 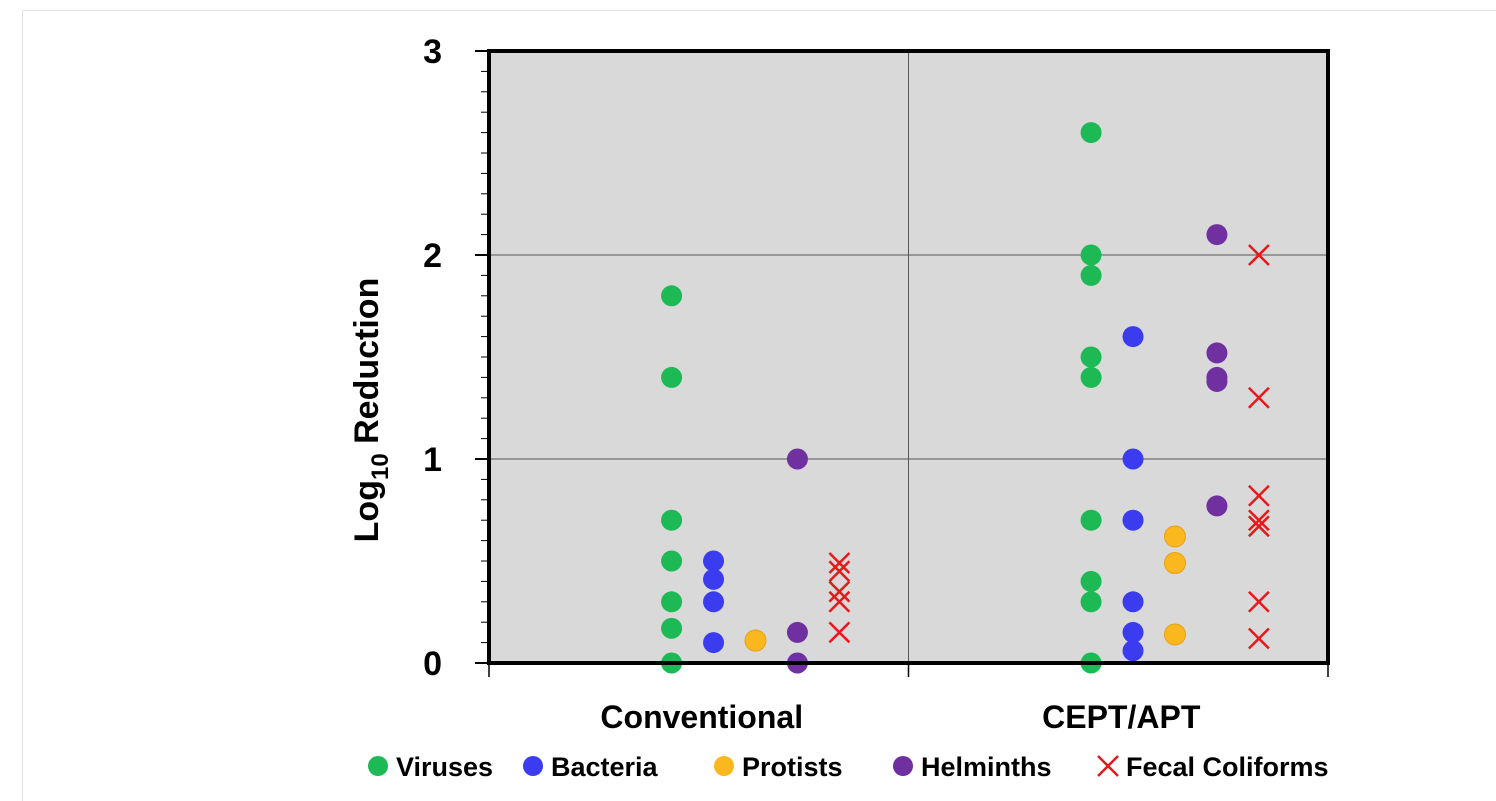 I want to click on y-tick-label: 2, so click(x=432, y=256).